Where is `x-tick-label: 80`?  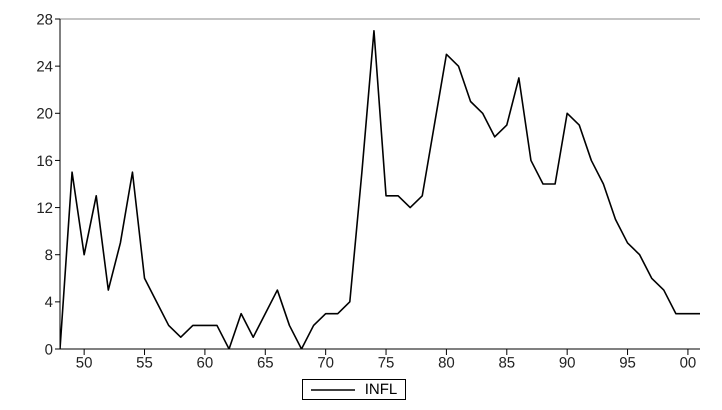 x-tick-label: 80 is located at coordinates (446, 363).